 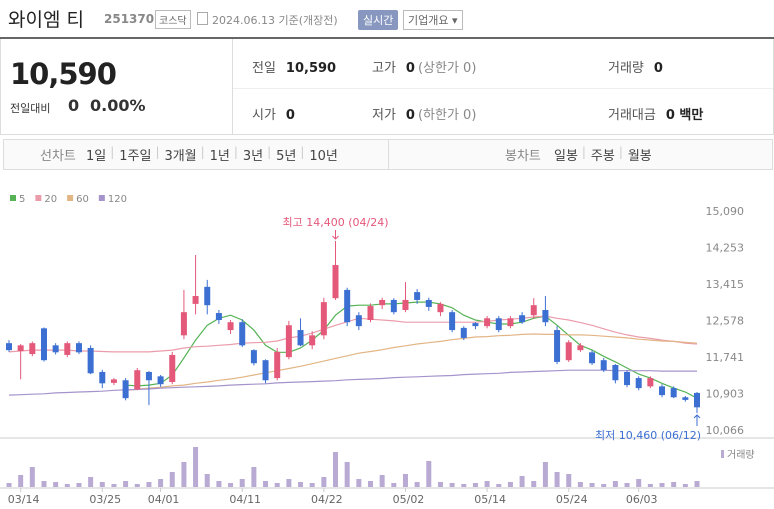 What do you see at coordinates (378, 20) in the screenshot?
I see `realtime-button: 실시간` at bounding box center [378, 20].